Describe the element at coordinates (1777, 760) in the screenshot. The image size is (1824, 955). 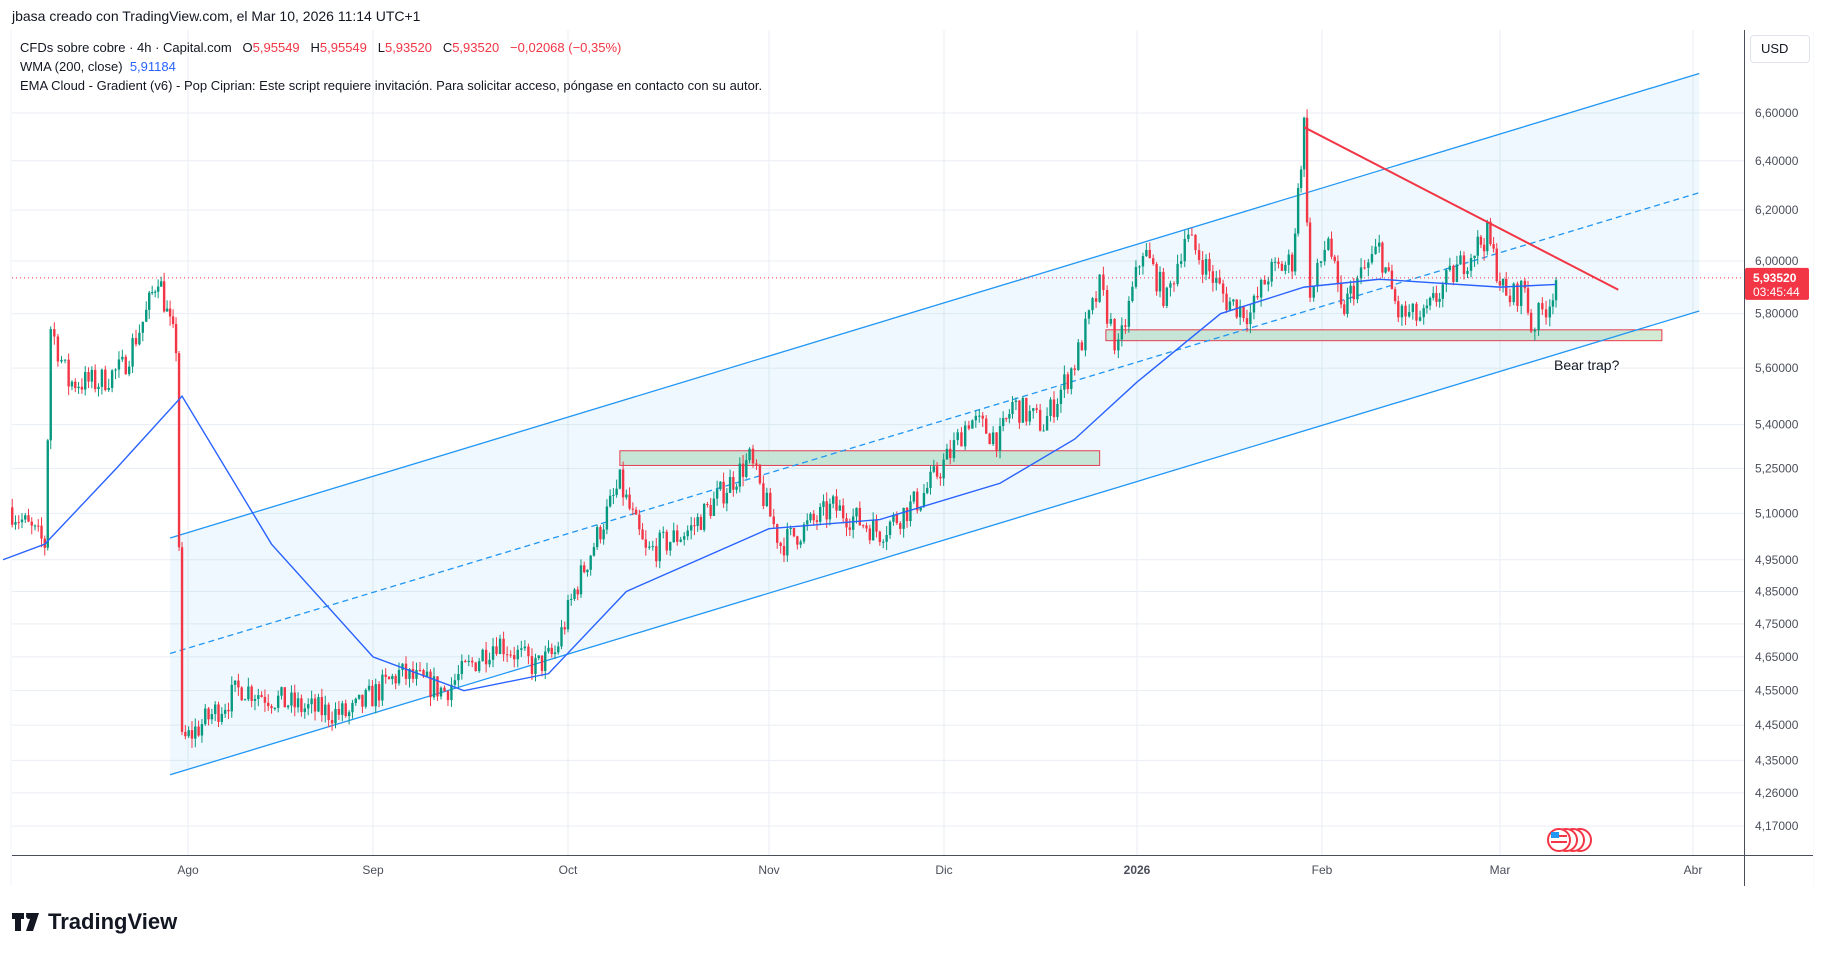
I see `price-tick-label: 4,35000` at that location.